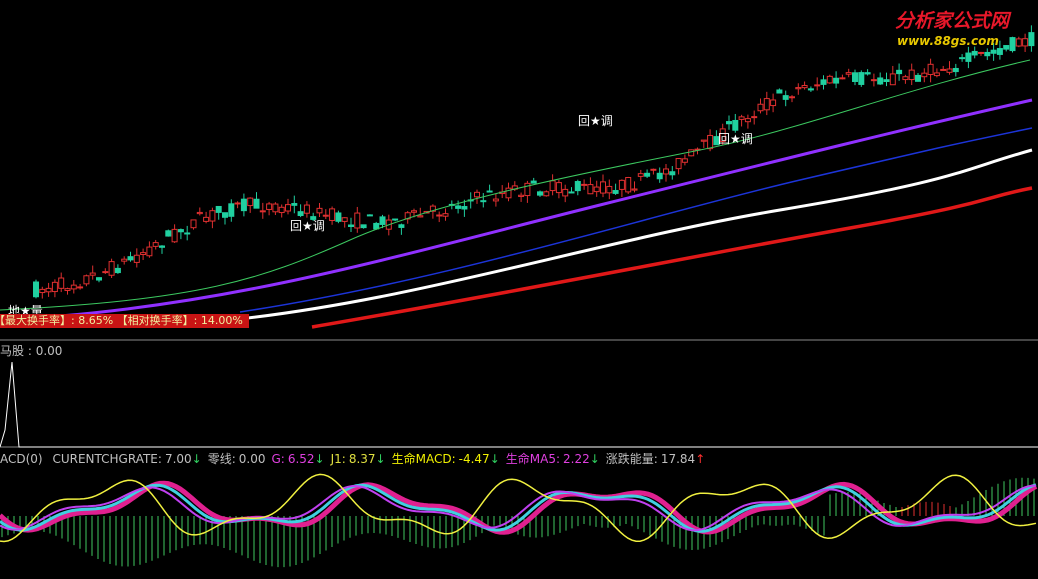  Describe the element at coordinates (532, 459) in the screenshot. I see `indicator-name: 生命MA5:` at that location.